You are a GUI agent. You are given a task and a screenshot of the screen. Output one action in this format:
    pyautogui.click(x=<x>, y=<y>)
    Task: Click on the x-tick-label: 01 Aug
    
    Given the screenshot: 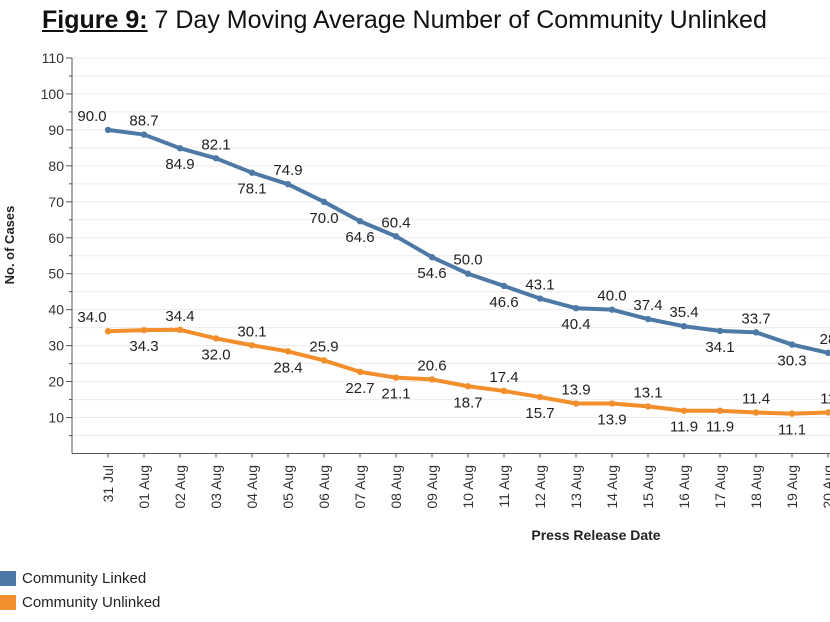 What is the action you would take?
    pyautogui.click(x=144, y=487)
    